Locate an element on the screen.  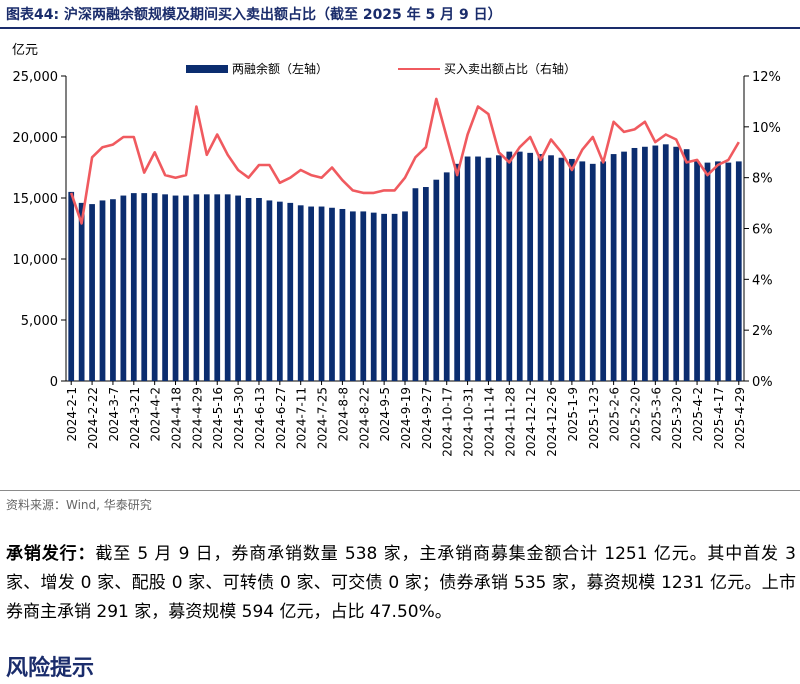
left-tick-label: 10,000 is located at coordinates (36, 260).